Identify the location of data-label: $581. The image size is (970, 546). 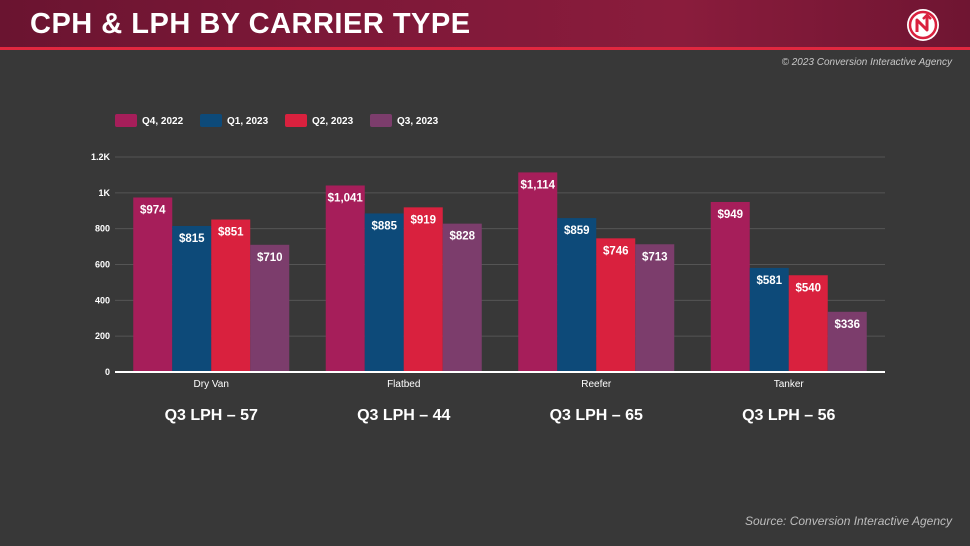
(769, 281).